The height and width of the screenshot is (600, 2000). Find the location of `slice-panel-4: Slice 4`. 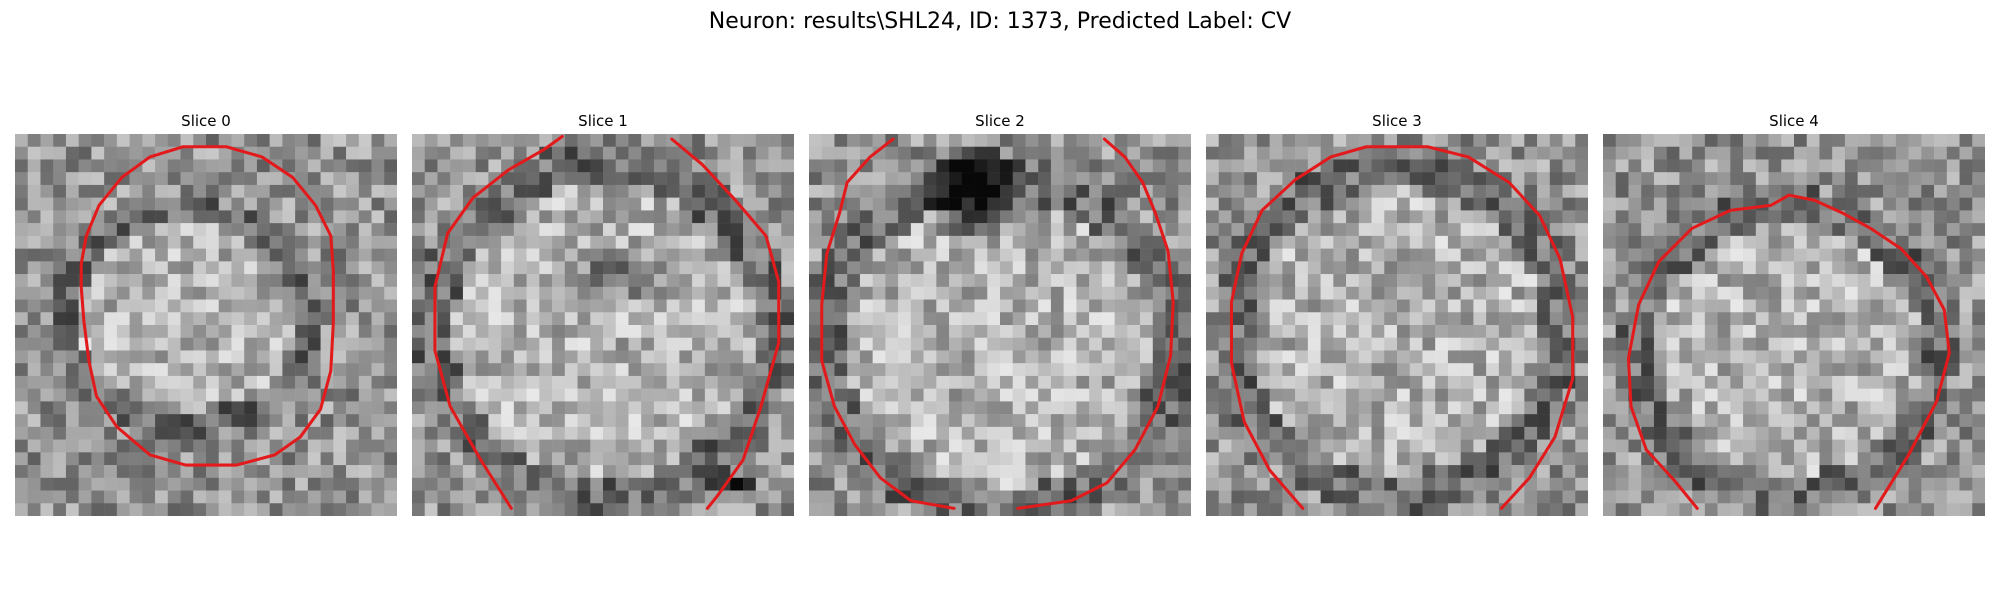

slice-panel-4: Slice 4 is located at coordinates (1794, 312).